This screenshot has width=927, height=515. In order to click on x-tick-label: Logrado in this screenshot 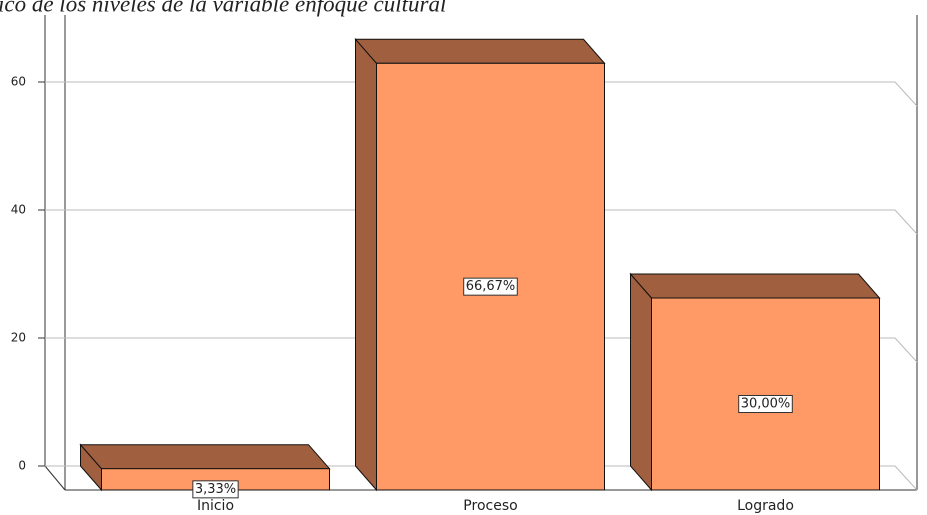, I will do `click(765, 506)`.